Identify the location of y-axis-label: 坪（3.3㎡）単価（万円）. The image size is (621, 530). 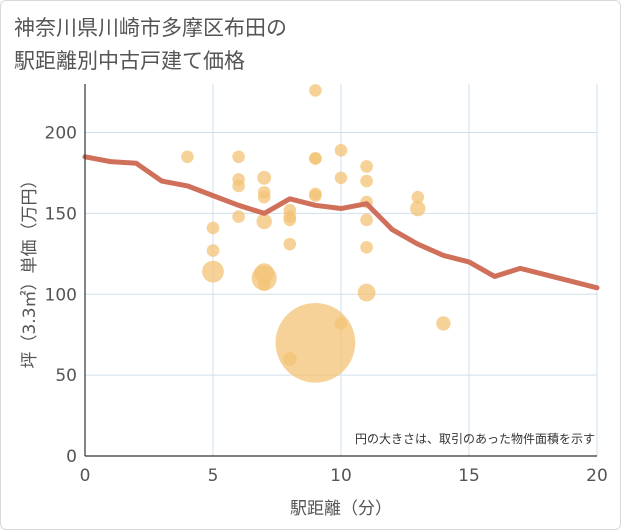
(30, 269).